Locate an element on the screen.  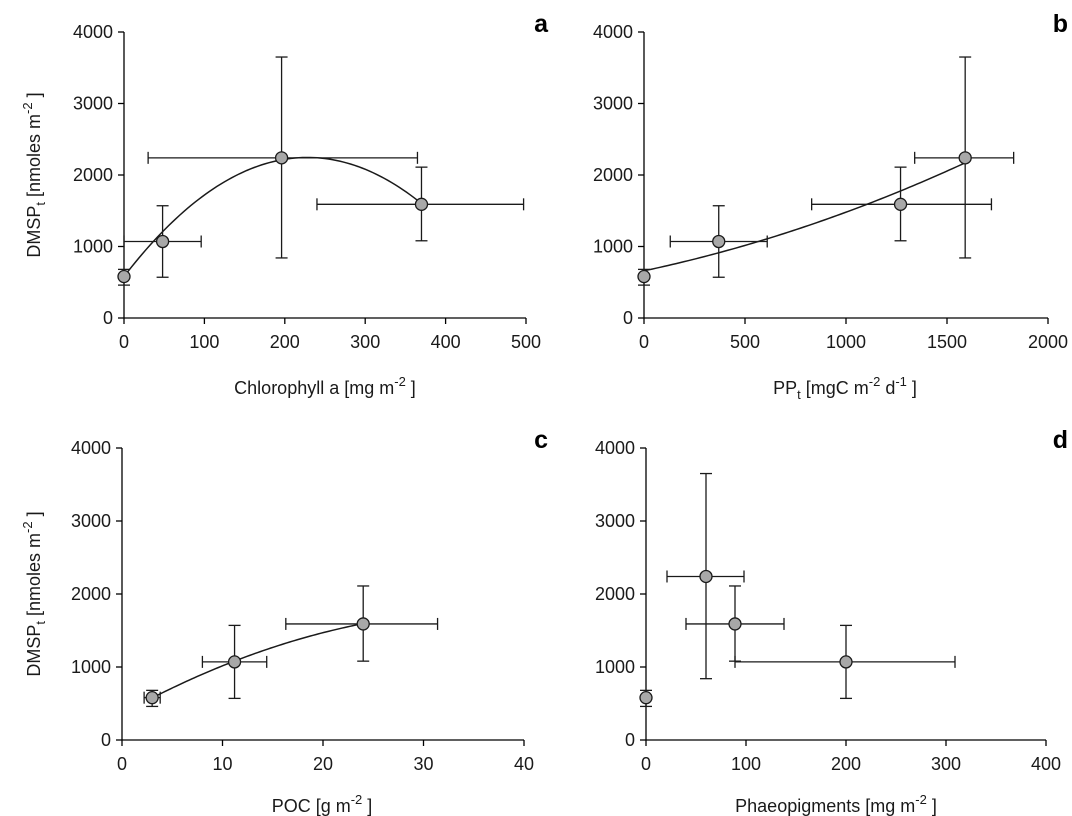
panel-d-letter: d is located at coordinates (1060, 440).